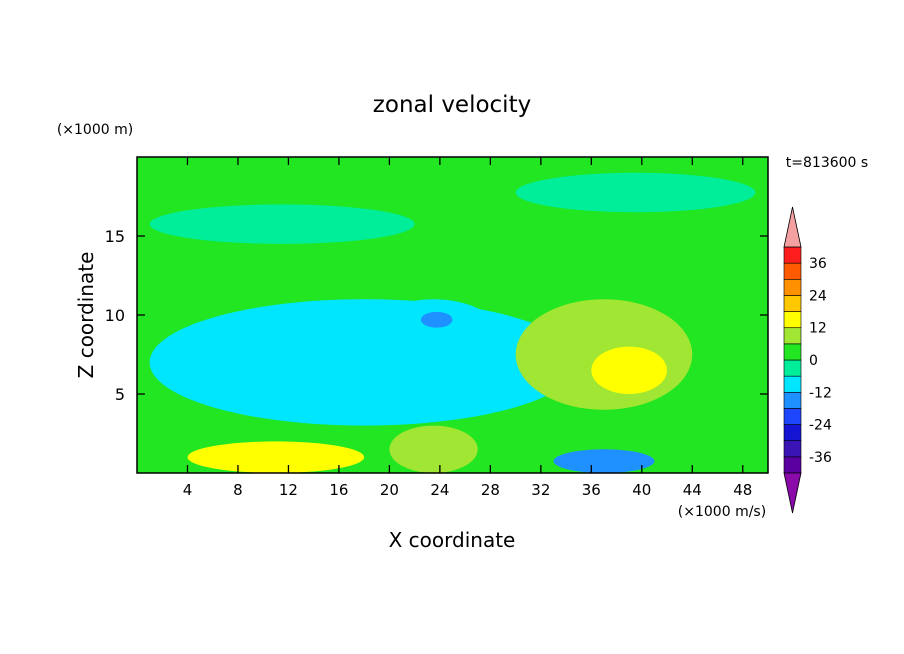  What do you see at coordinates (792, 227) in the screenshot?
I see `colorbar-over-arrow` at bounding box center [792, 227].